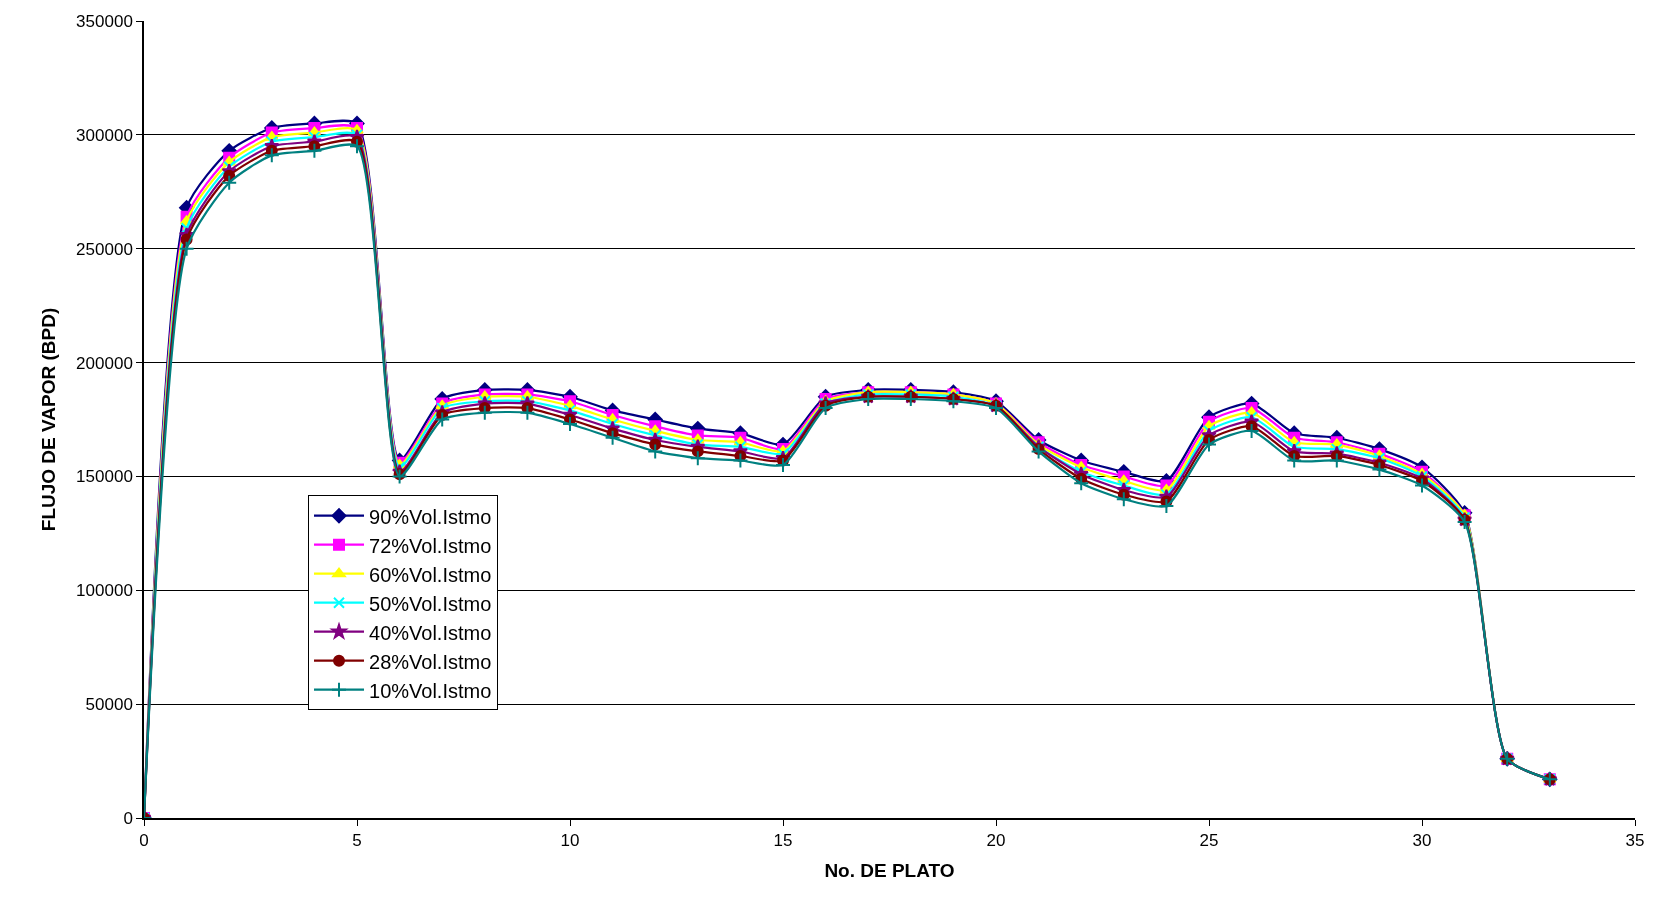 This screenshot has width=1656, height=907. Describe the element at coordinates (1422, 841) in the screenshot. I see `x-tick-label: 30` at that location.